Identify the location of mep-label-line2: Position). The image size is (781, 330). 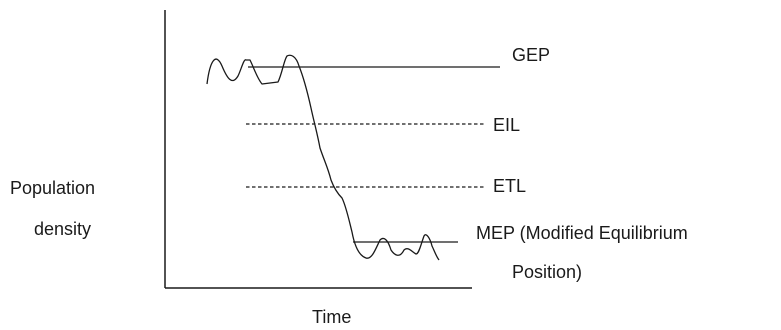
(547, 272).